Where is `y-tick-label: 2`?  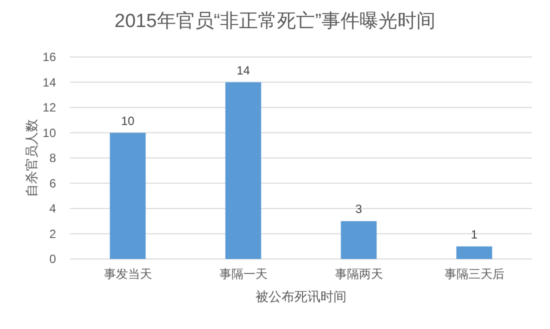
y-tick-label: 2 is located at coordinates (52, 233).